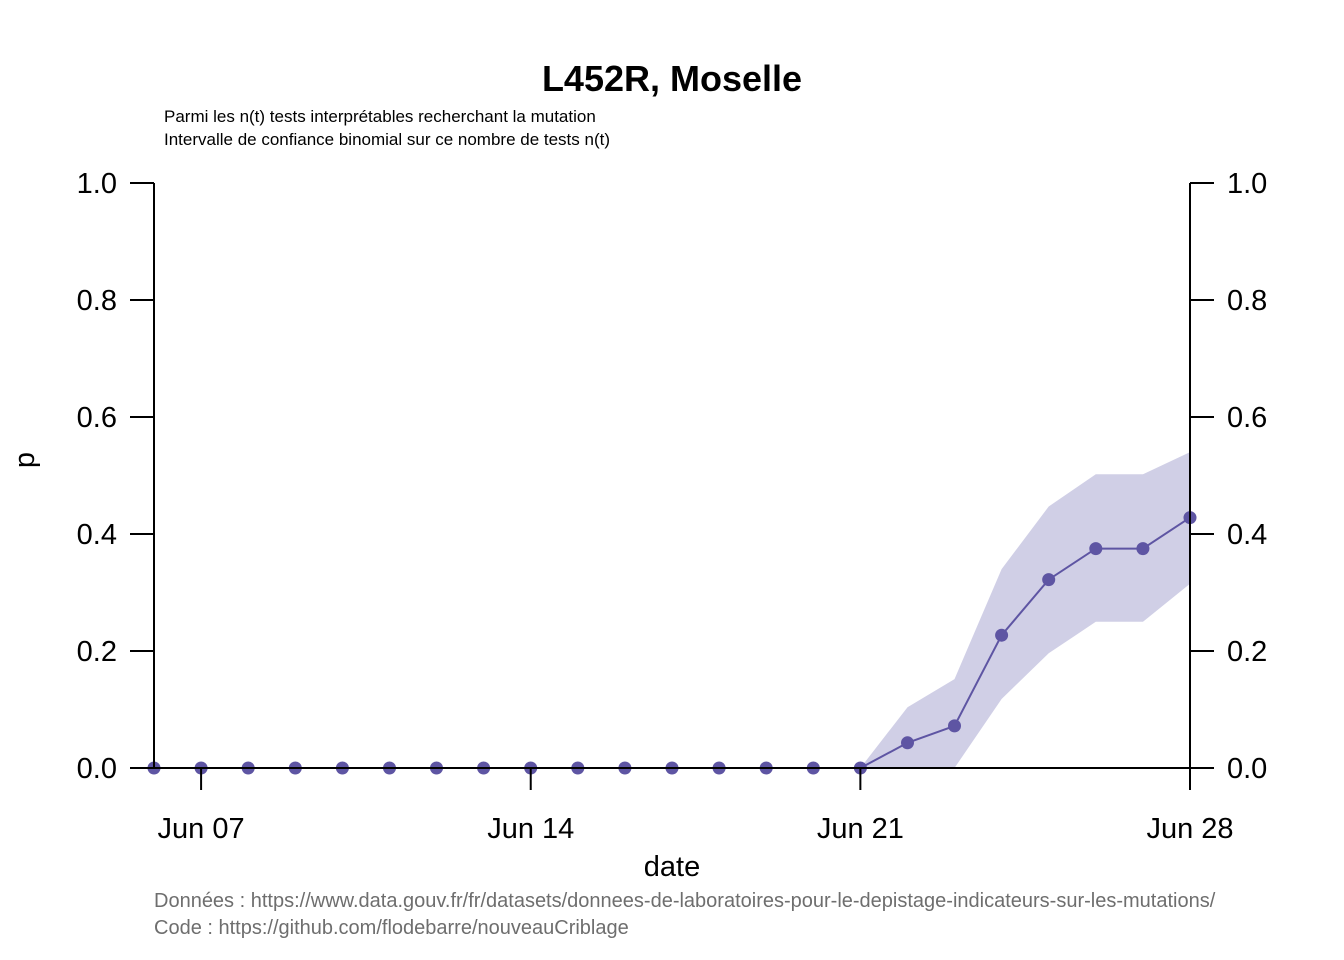 The image size is (1344, 960). I want to click on y-tick-label-left: 0.6, so click(97, 418).